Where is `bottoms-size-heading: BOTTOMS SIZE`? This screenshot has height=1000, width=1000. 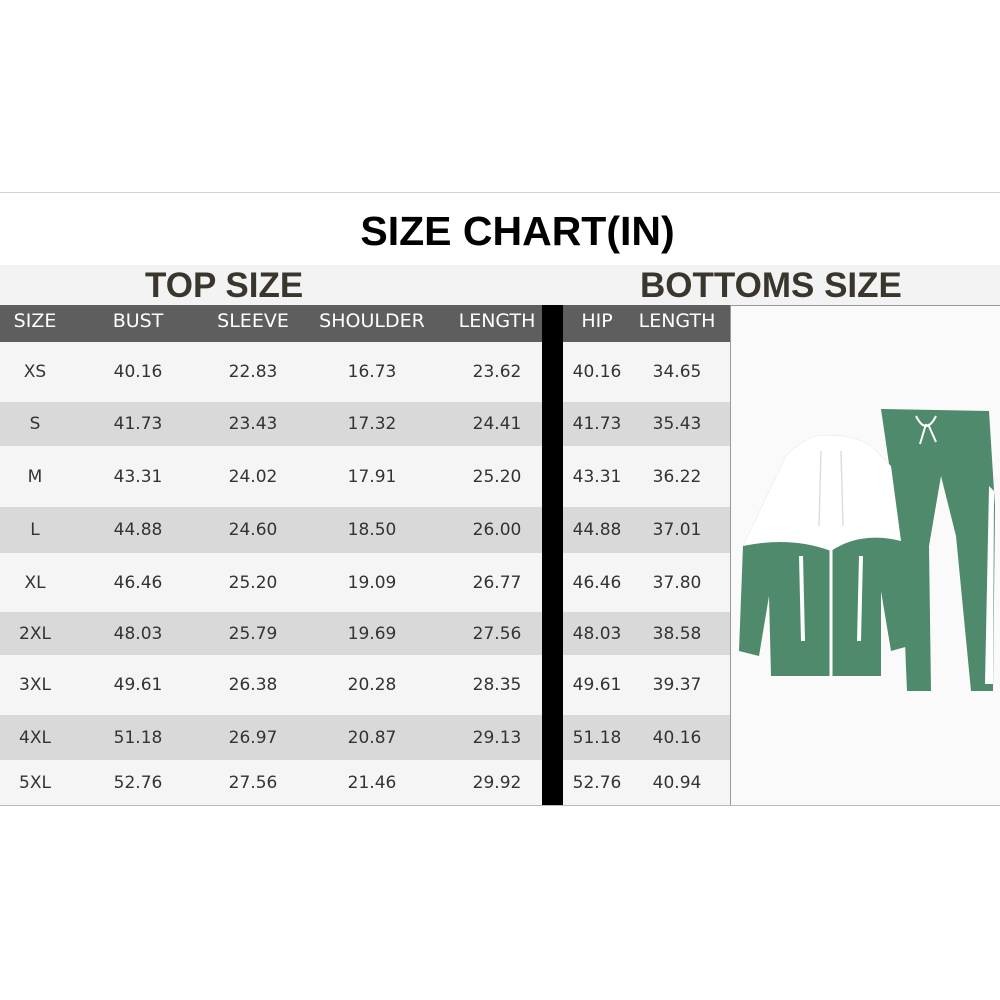
bottoms-size-heading: BOTTOMS SIZE is located at coordinates (771, 285).